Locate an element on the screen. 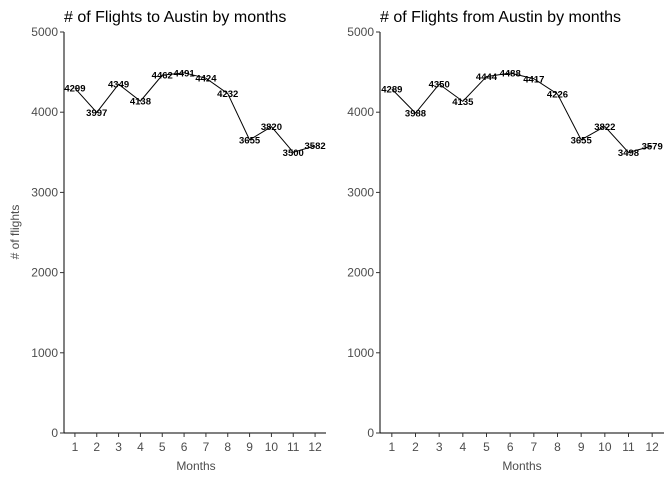  data-label: 4488 is located at coordinates (510, 74).